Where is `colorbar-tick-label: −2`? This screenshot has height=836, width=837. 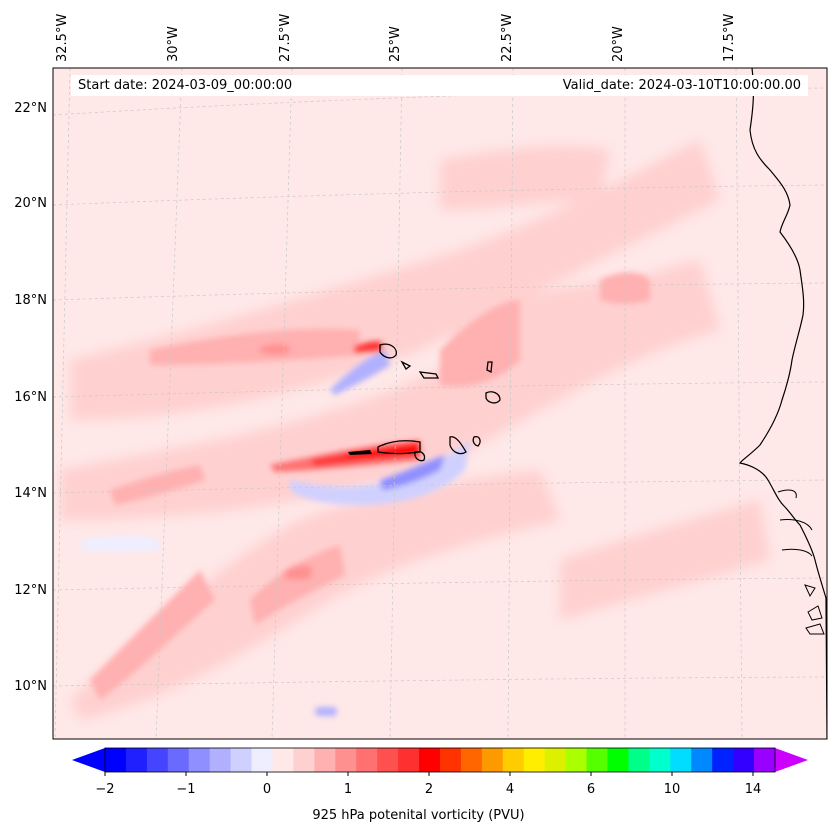 colorbar-tick-label: −2 is located at coordinates (104, 789).